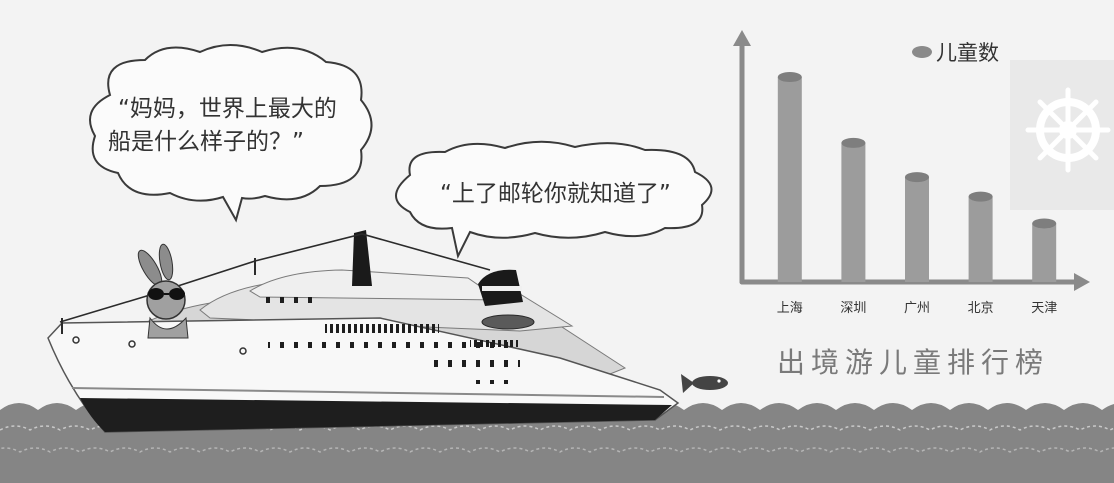 The image size is (1114, 483). I want to click on x-axis-arrow, so click(1082, 282).